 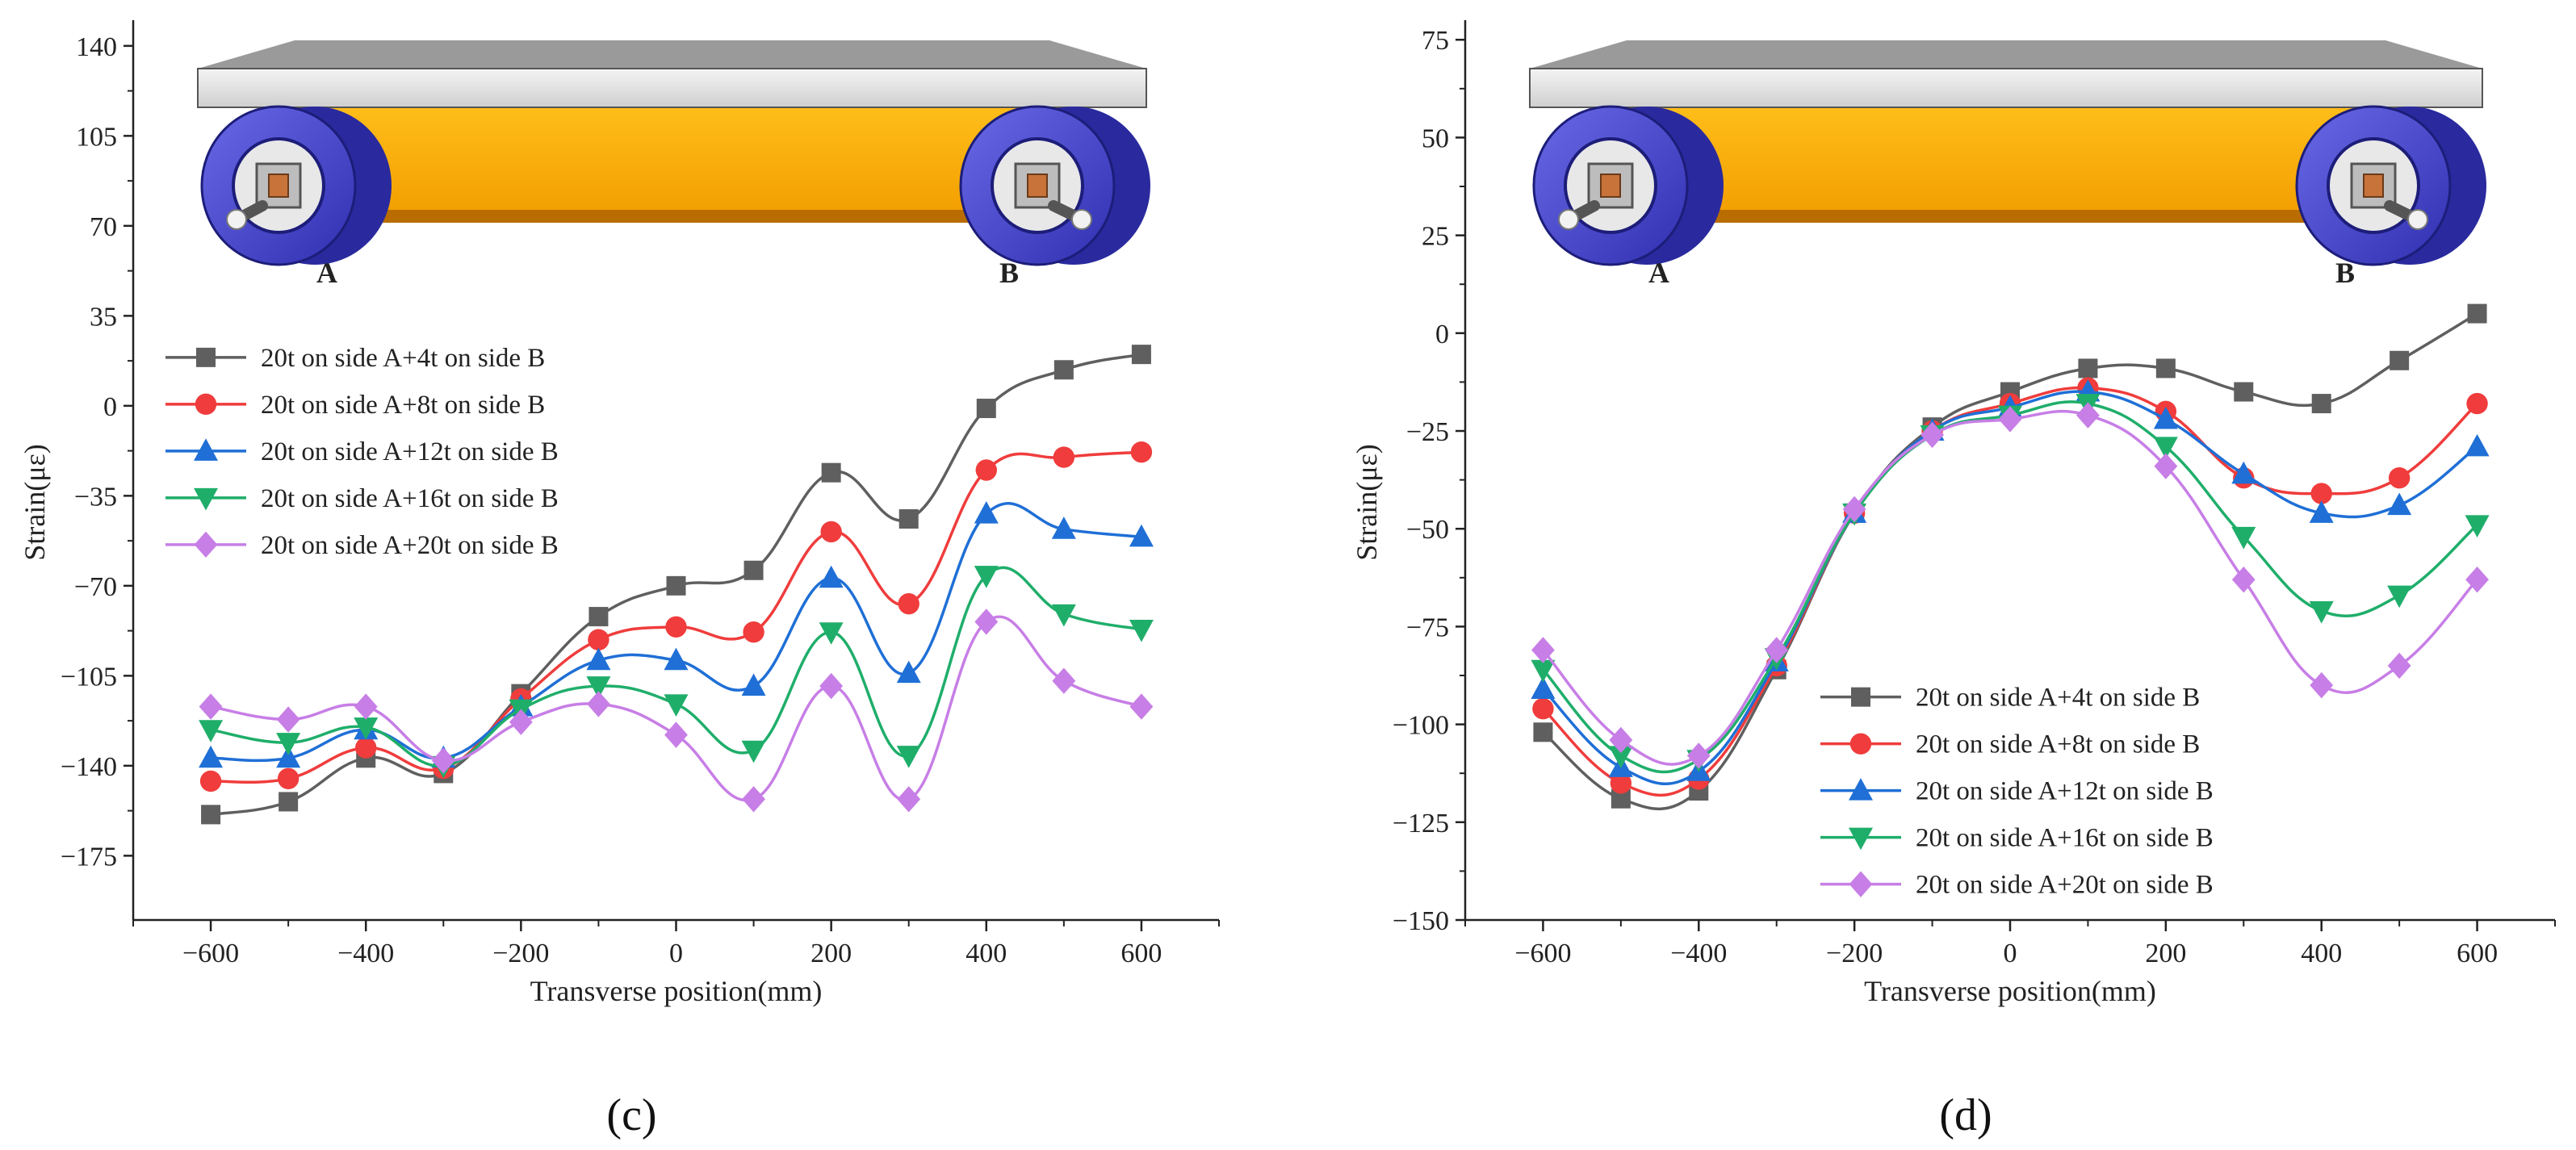 I want to click on x-tick-label: 0, so click(x=676, y=953).